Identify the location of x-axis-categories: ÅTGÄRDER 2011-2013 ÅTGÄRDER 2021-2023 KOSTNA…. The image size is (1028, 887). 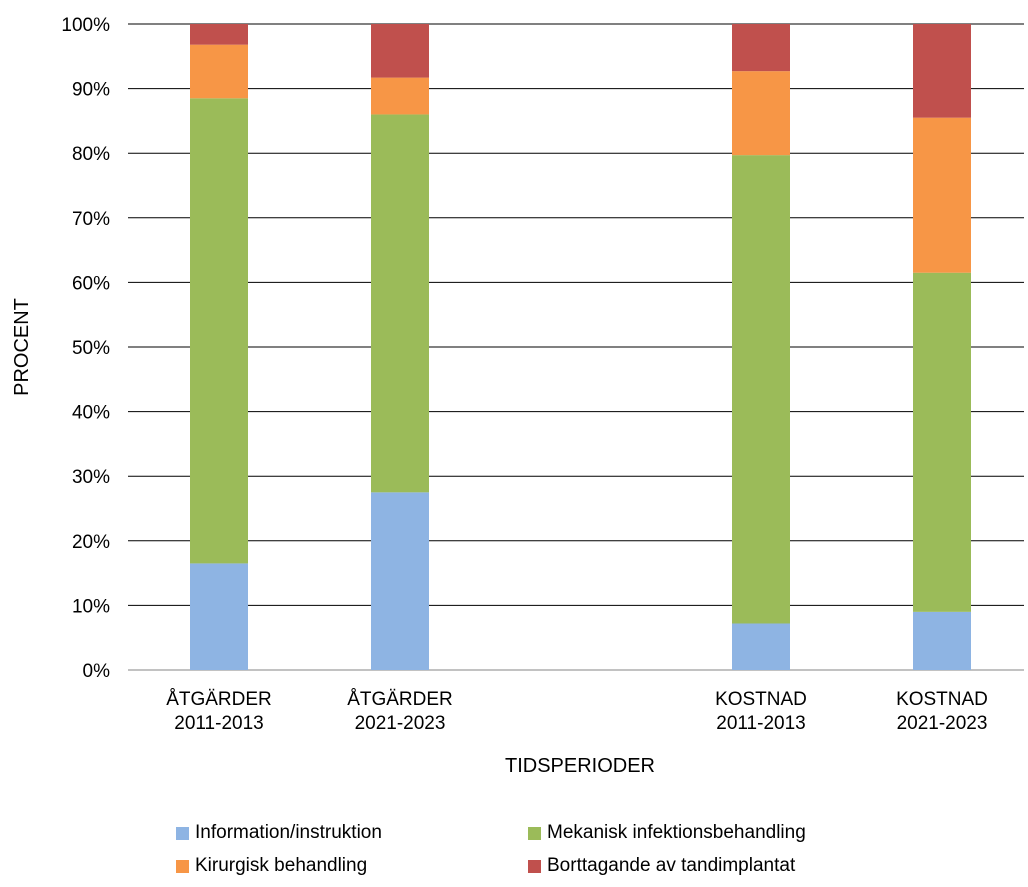
(577, 711).